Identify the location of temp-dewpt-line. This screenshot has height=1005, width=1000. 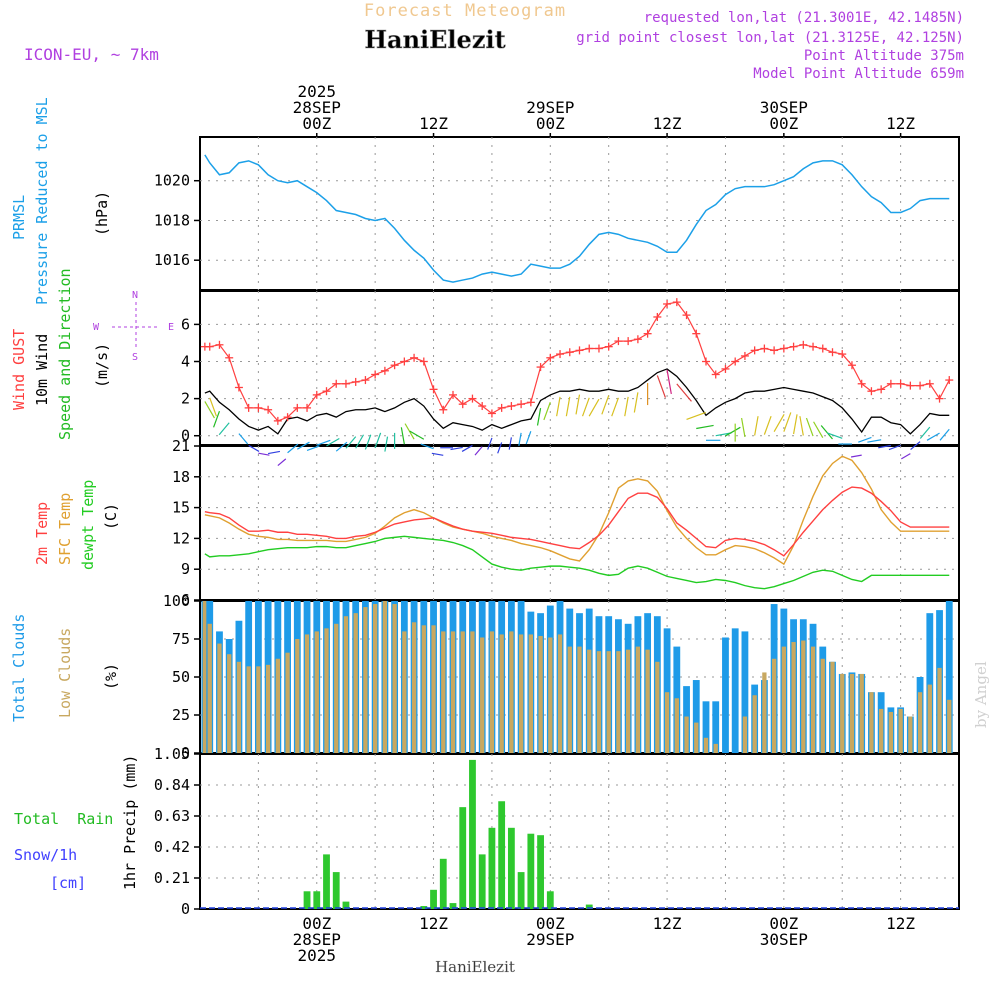
(577, 562).